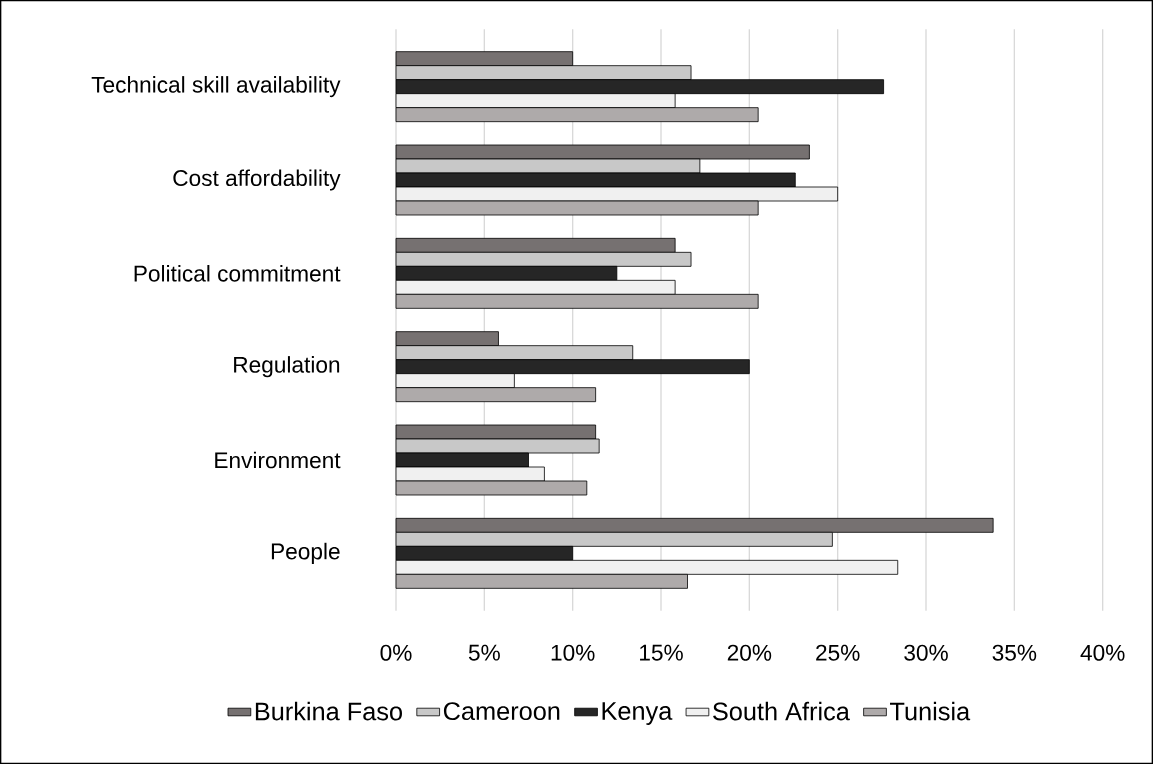 Image resolution: width=1153 pixels, height=764 pixels. Describe the element at coordinates (930, 711) in the screenshot. I see `legend-label: Tunisia` at that location.